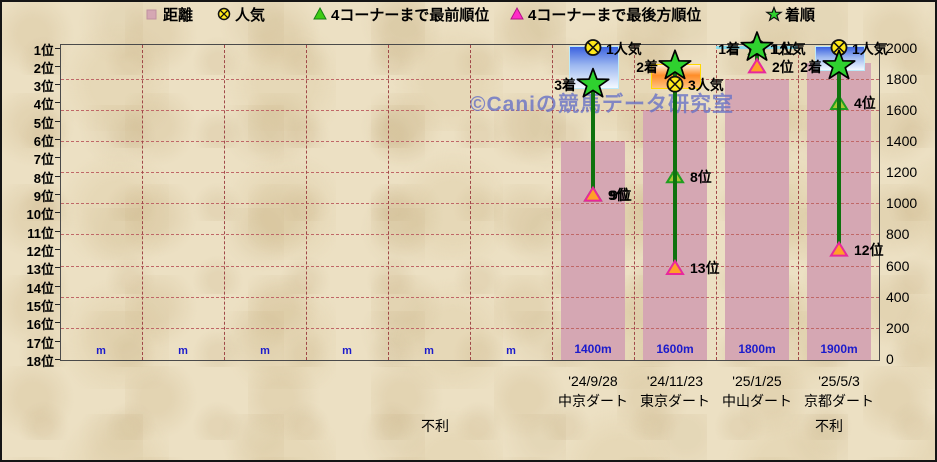 Image resolution: width=937 pixels, height=462 pixels. What do you see at coordinates (902, 203) in the screenshot?
I see `y-axis-distance-label: 1000` at bounding box center [902, 203].